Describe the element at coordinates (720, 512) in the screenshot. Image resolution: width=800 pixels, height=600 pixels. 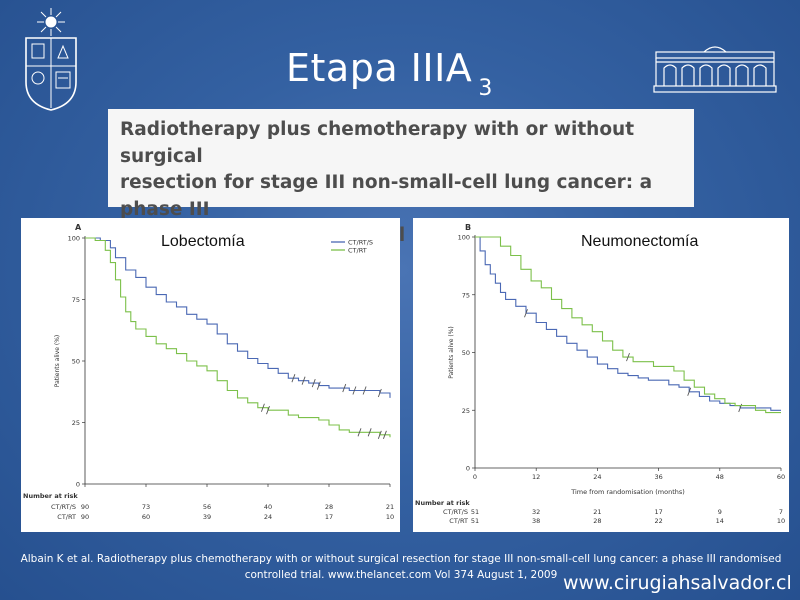
I see `risk-value: 9` at that location.